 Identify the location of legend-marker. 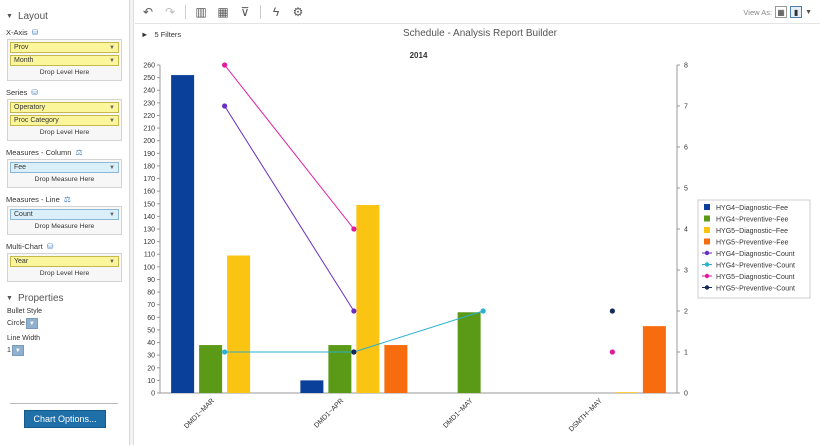
(707, 253).